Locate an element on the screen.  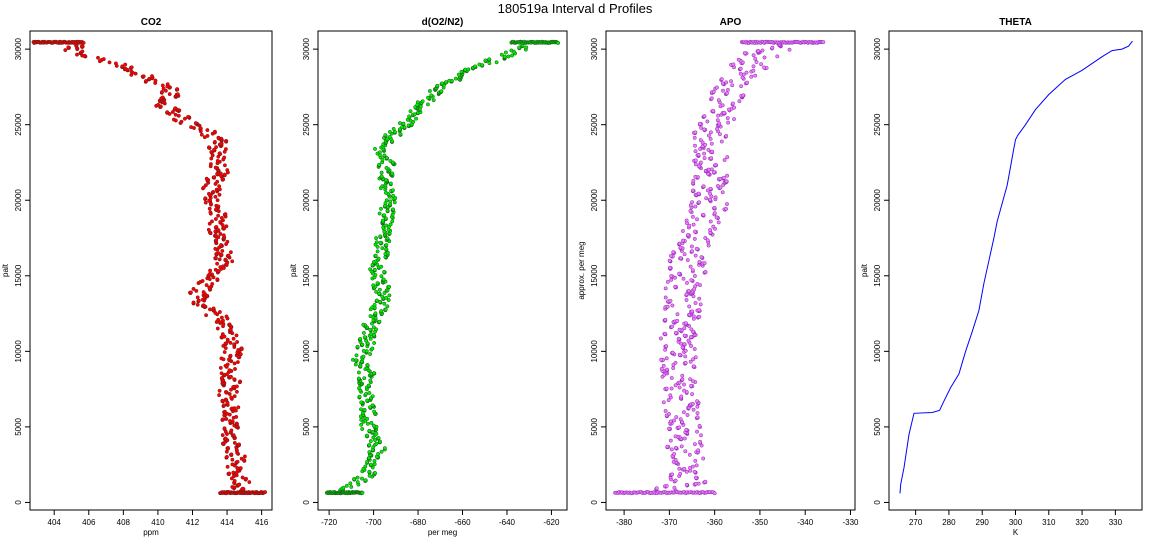
x-tick-label: 300 is located at coordinates (1016, 522).